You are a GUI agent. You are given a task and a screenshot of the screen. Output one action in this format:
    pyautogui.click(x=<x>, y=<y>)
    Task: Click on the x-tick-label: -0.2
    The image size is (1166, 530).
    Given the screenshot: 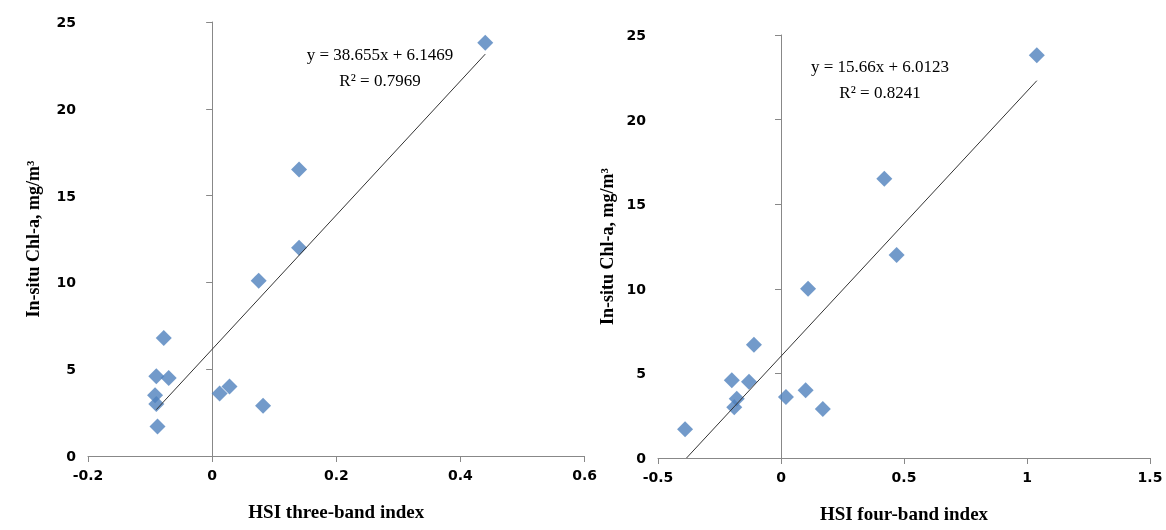 What is the action you would take?
    pyautogui.click(x=88, y=475)
    